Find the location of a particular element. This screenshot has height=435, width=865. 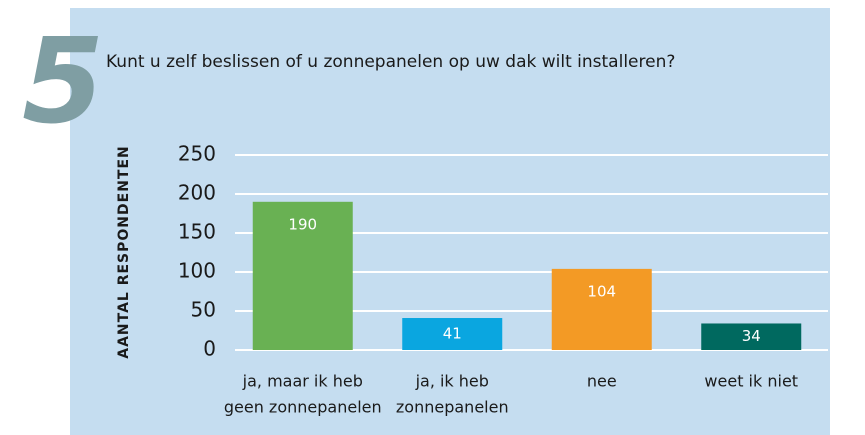

y-tick-label: 150 is located at coordinates (197, 232).